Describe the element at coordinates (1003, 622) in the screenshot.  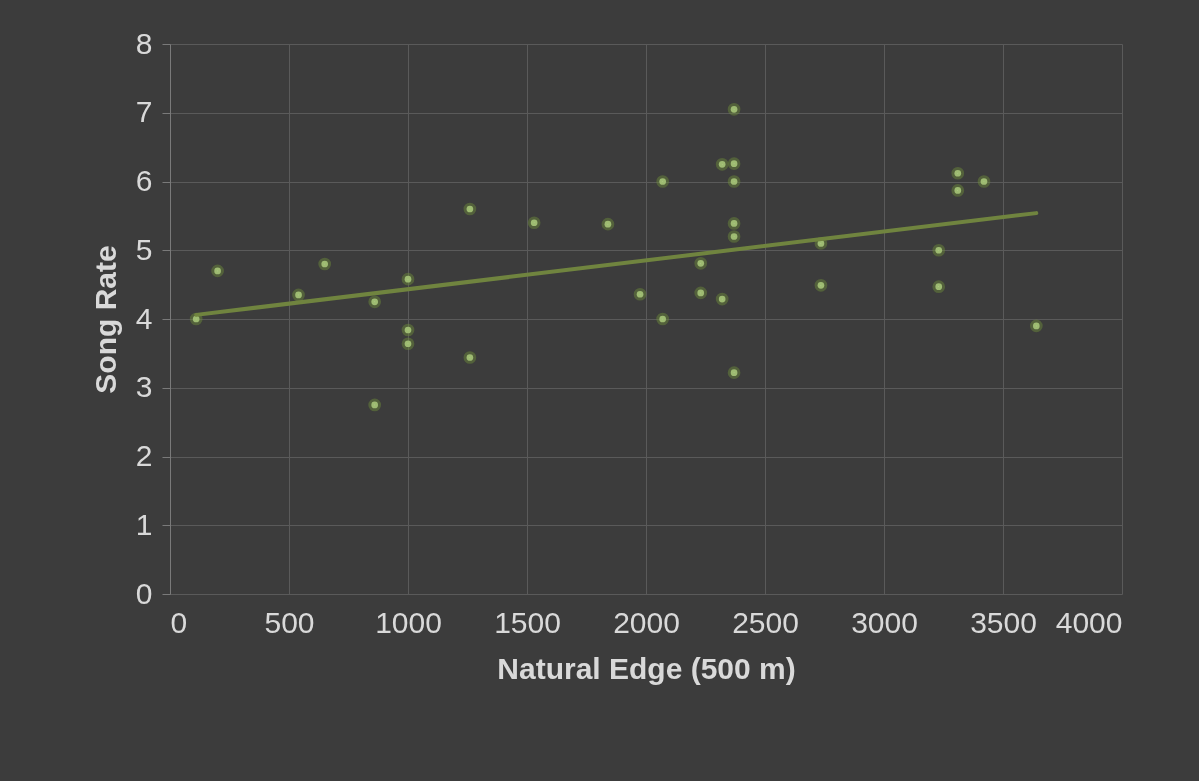
I see `x-tick-label: 3500` at that location.